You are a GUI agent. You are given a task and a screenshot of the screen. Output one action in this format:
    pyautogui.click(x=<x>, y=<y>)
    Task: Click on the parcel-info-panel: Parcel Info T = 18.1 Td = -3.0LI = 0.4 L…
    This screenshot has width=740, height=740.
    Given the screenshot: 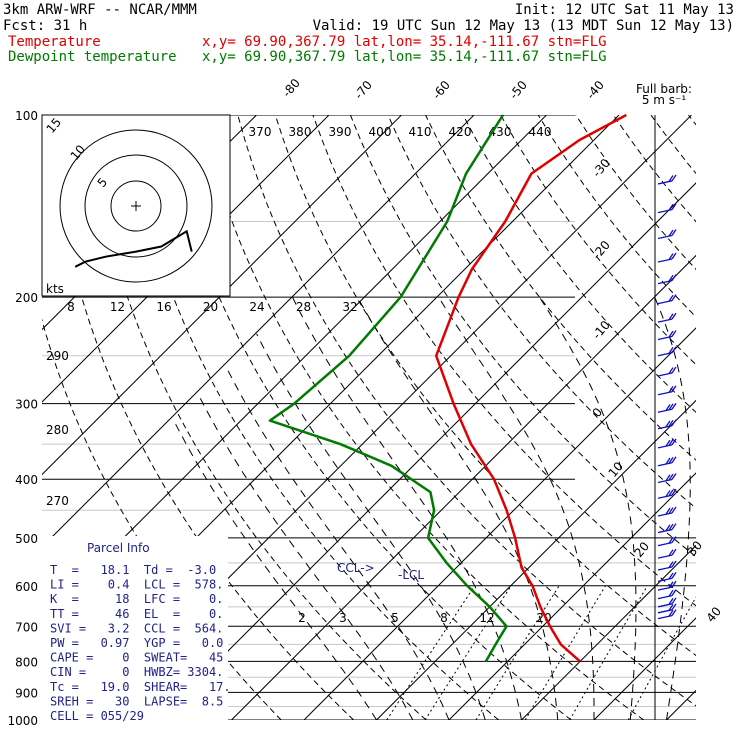 What is the action you would take?
    pyautogui.click(x=136, y=629)
    